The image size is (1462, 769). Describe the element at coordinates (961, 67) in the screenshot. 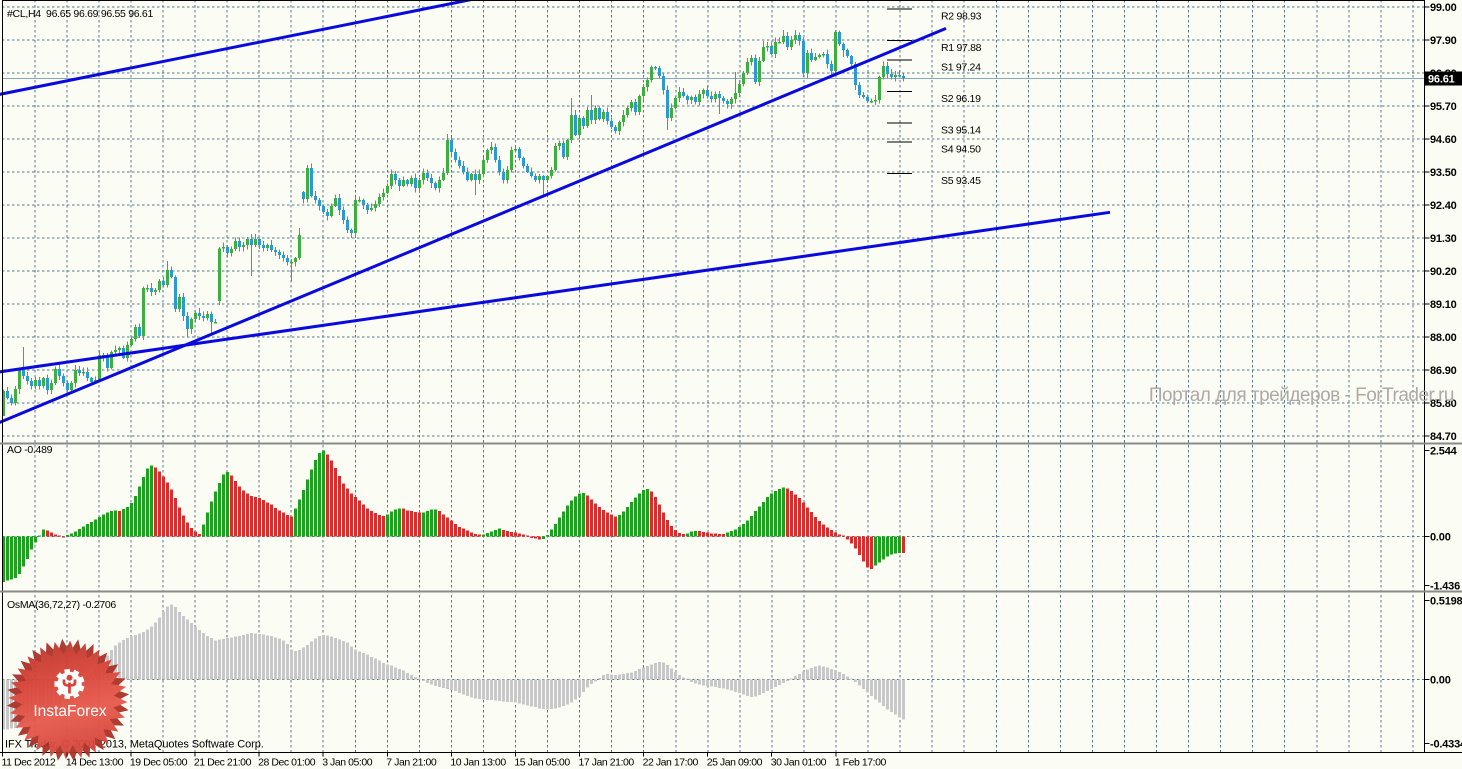

I see `svg-text: S1 97.24` at that location.